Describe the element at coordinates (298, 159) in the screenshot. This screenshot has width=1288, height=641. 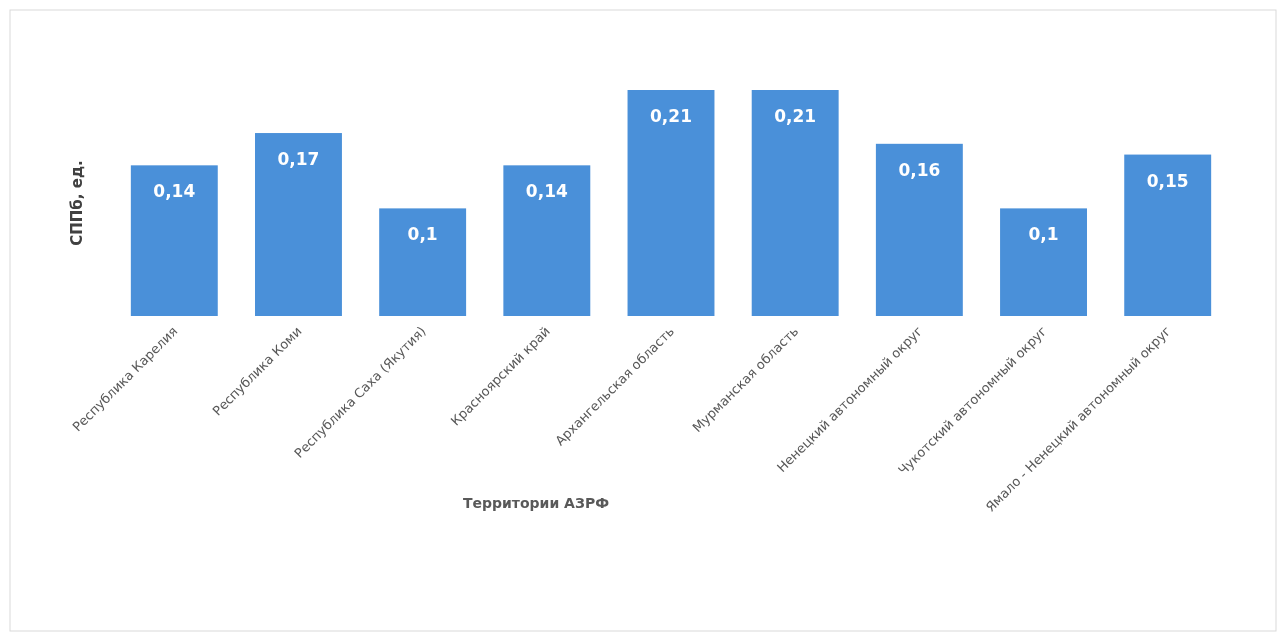
I see `data-label: 0,17` at that location.